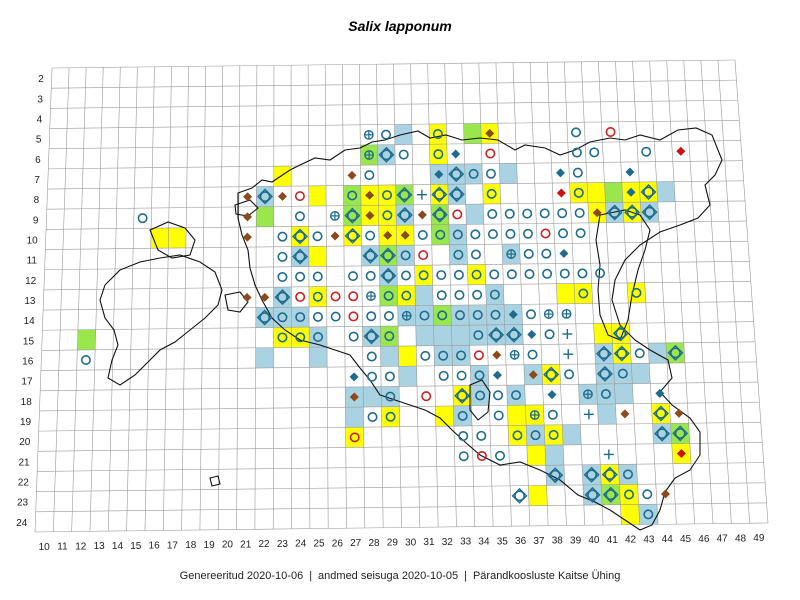 Image resolution: width=800 pixels, height=600 pixels. I want to click on row-label: 9, so click(36, 220).